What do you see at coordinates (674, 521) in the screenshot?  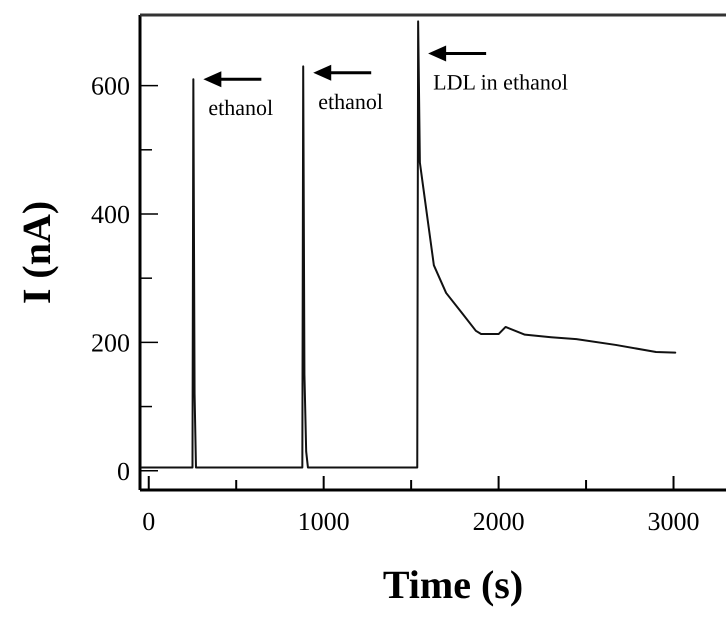 I see `x-tick-label: 3000` at bounding box center [674, 521].